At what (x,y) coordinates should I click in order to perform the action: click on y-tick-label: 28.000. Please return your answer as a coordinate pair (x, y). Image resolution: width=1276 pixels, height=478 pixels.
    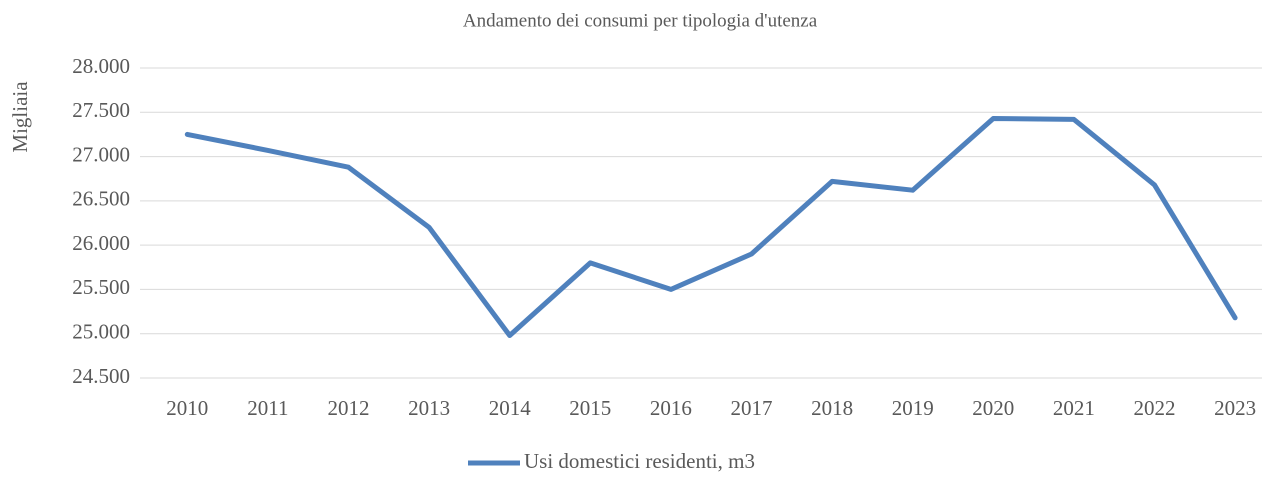
    Looking at the image, I should click on (101, 66).